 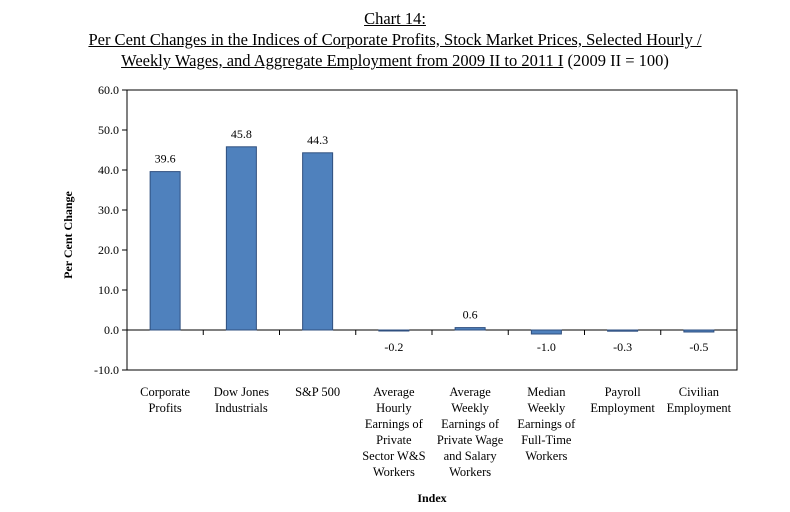 What do you see at coordinates (241, 392) in the screenshot?
I see `x-category-label-line: Dow Jones` at bounding box center [241, 392].